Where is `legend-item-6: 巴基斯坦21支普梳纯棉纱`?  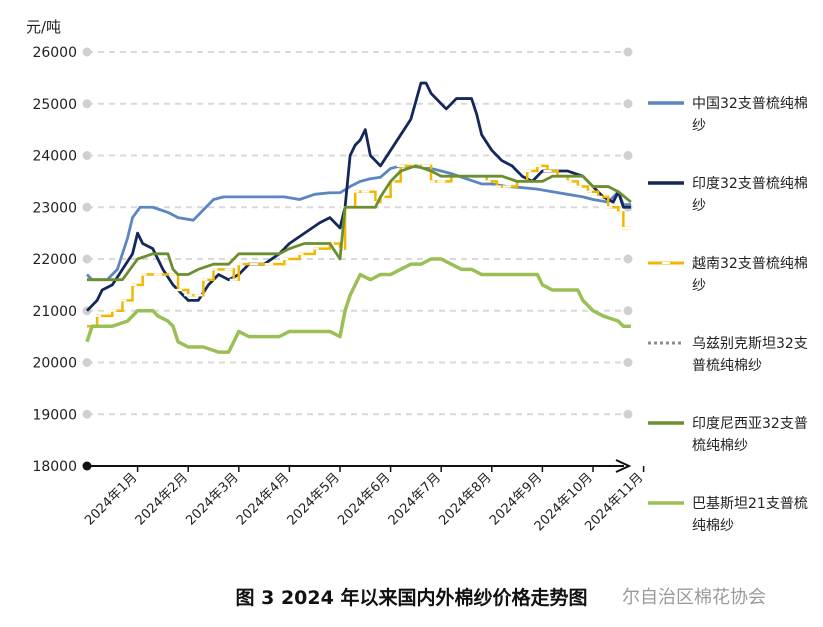 legend-item-6: 巴基斯坦21支普梳纯棉纱 is located at coordinates (728, 514).